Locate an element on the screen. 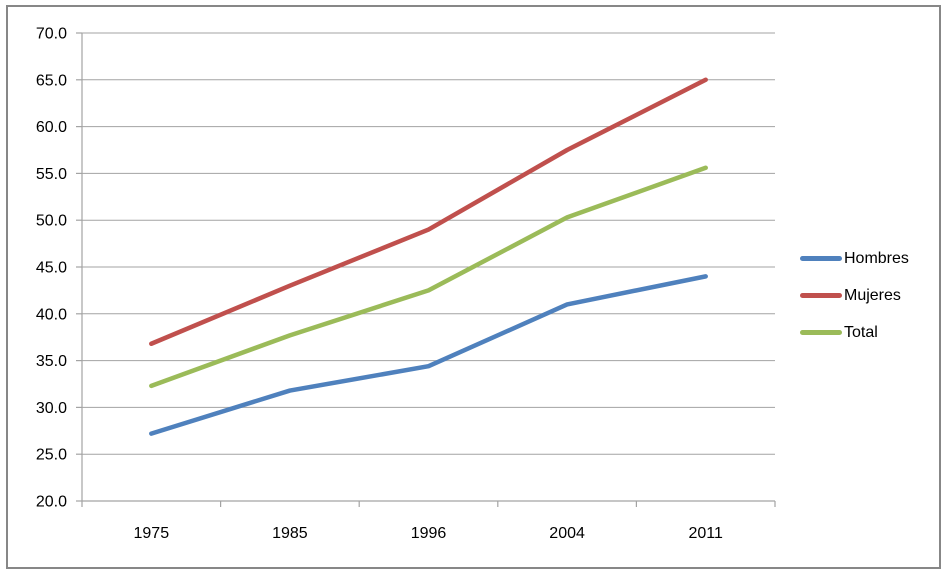  y-tick-label: 25.0 is located at coordinates (51, 455).